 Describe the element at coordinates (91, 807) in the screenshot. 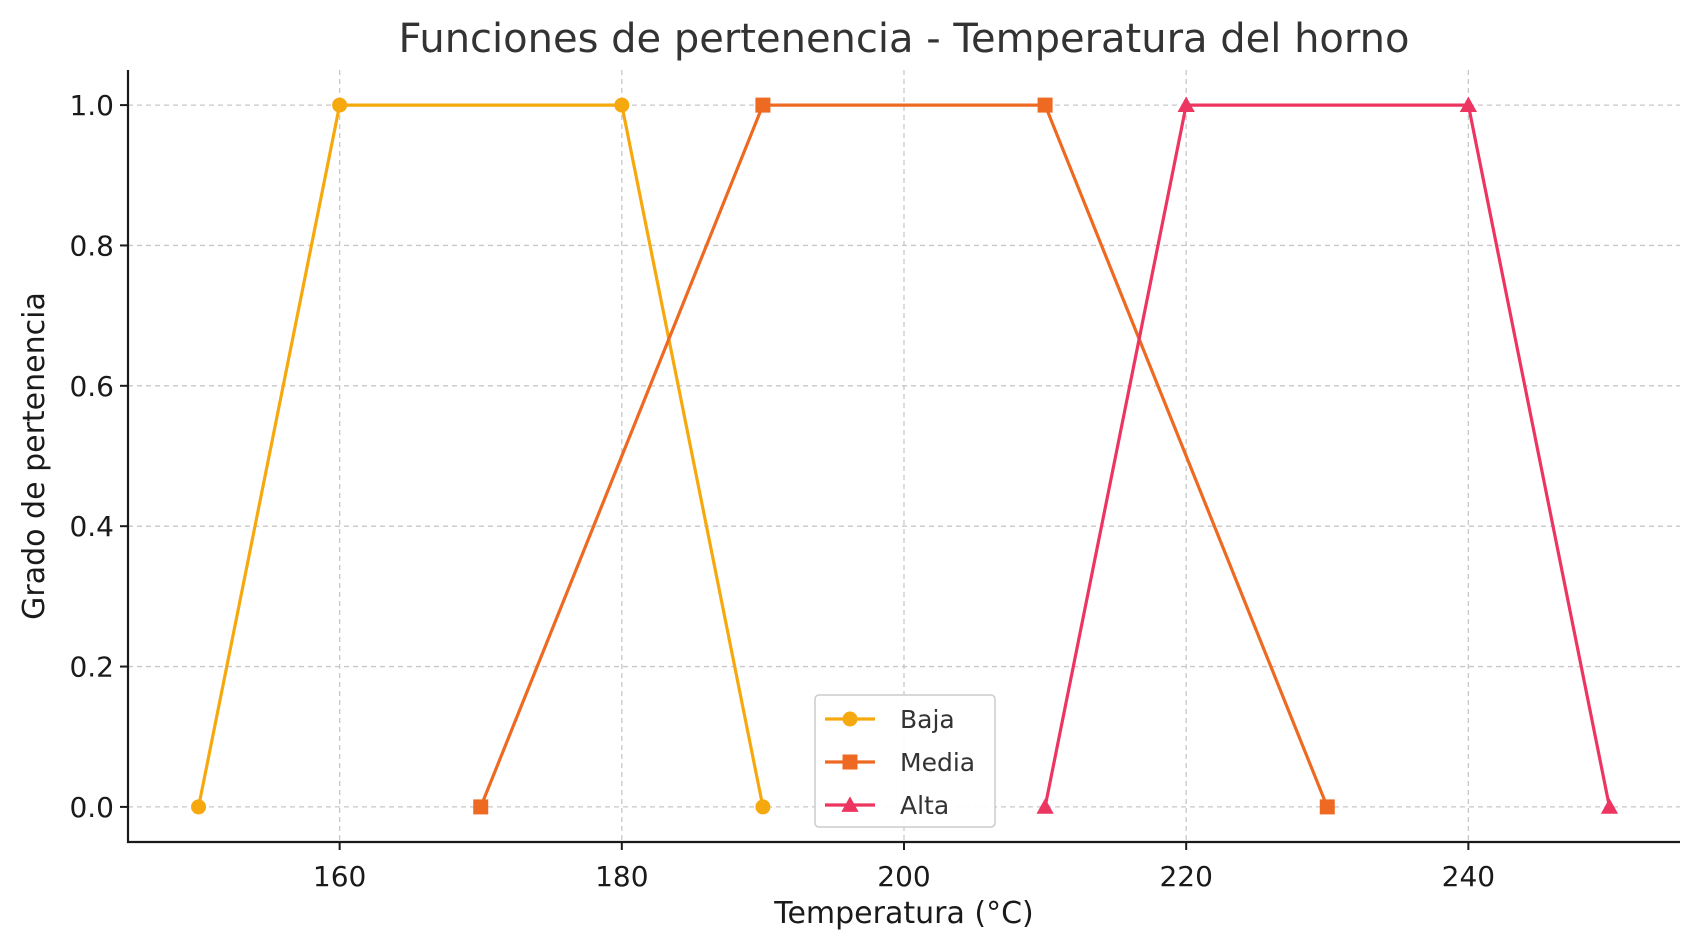

I see `y-tick-label: 0.0` at that location.